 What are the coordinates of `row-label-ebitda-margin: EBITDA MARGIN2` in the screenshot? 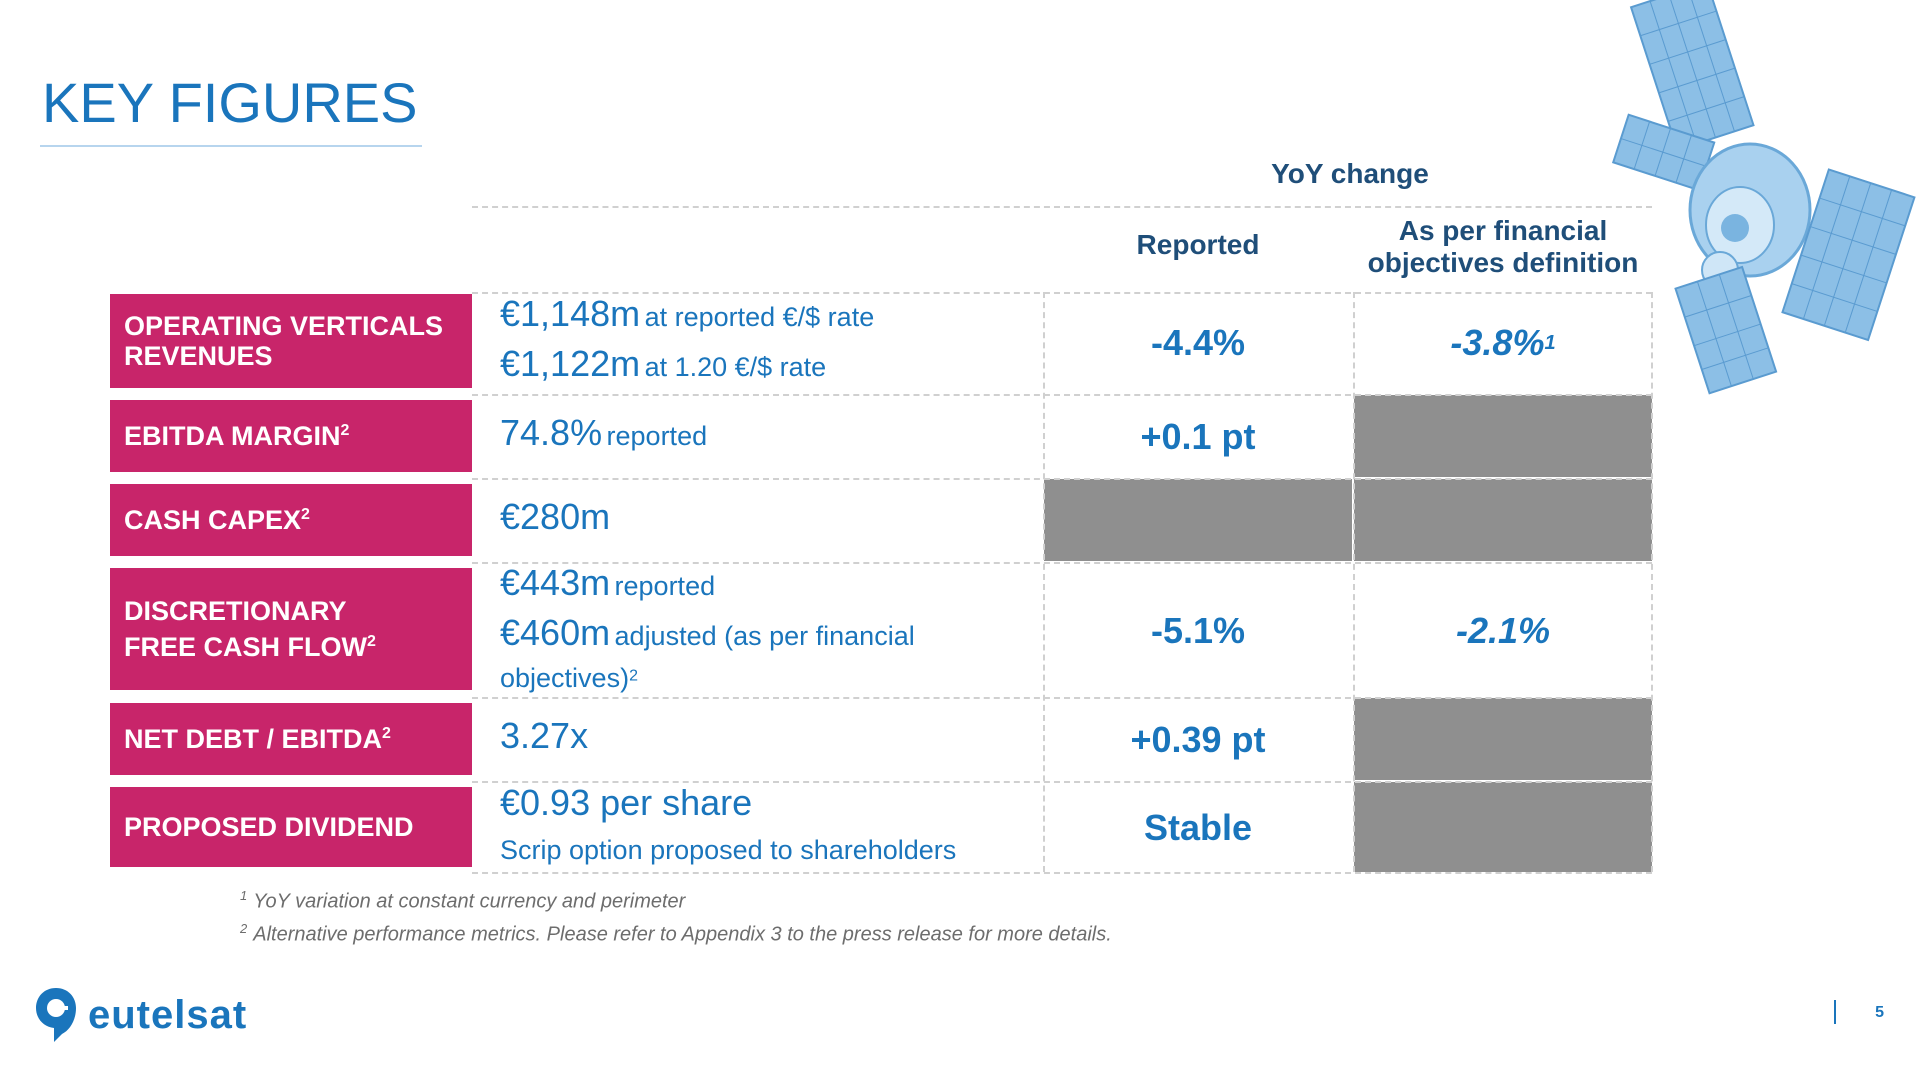 It's located at (291, 436).